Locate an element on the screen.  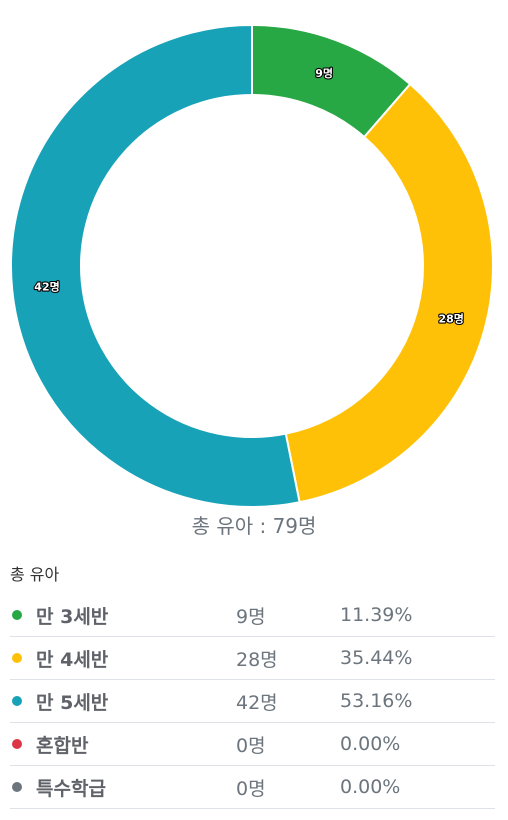
slice-age3-label: 9명 is located at coordinates (324, 73).